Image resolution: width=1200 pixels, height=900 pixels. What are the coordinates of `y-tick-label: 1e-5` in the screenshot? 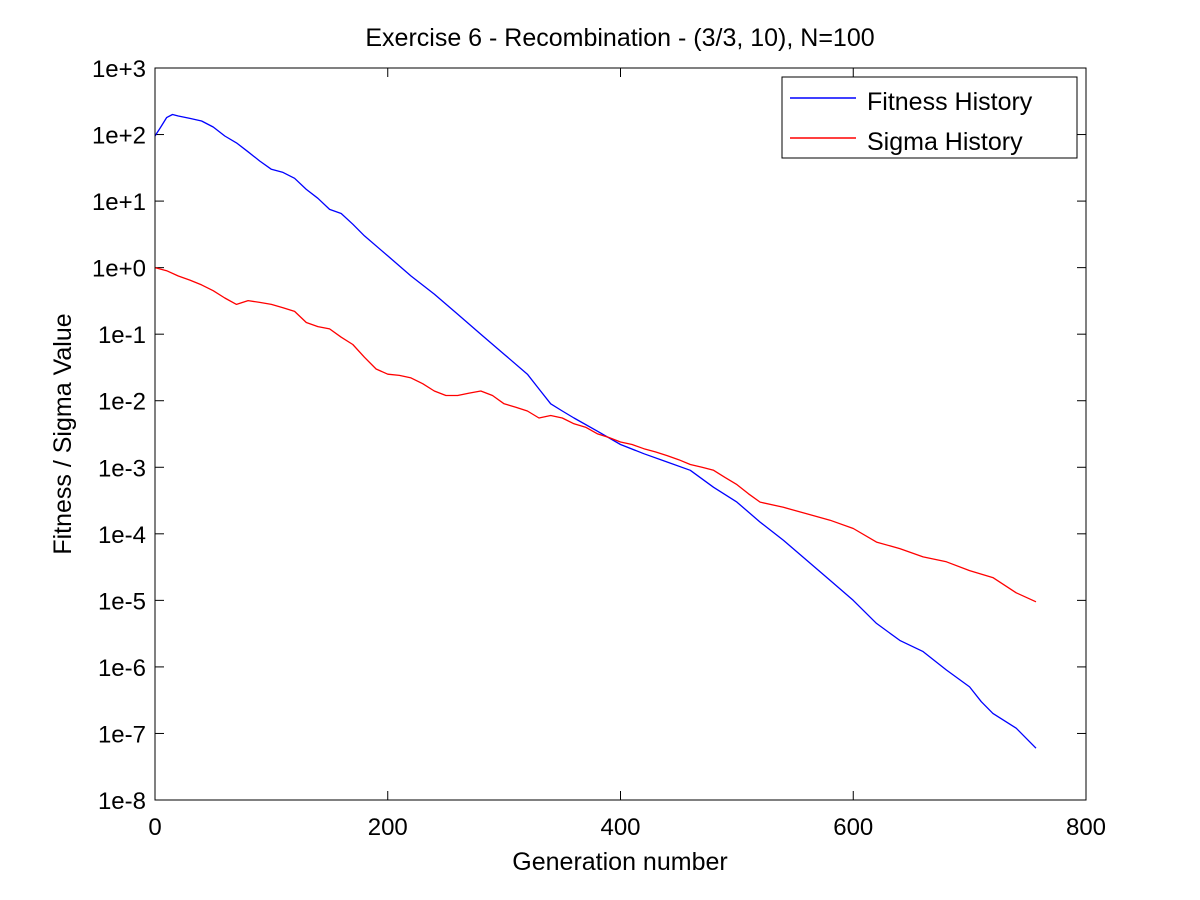 It's located at (122, 601).